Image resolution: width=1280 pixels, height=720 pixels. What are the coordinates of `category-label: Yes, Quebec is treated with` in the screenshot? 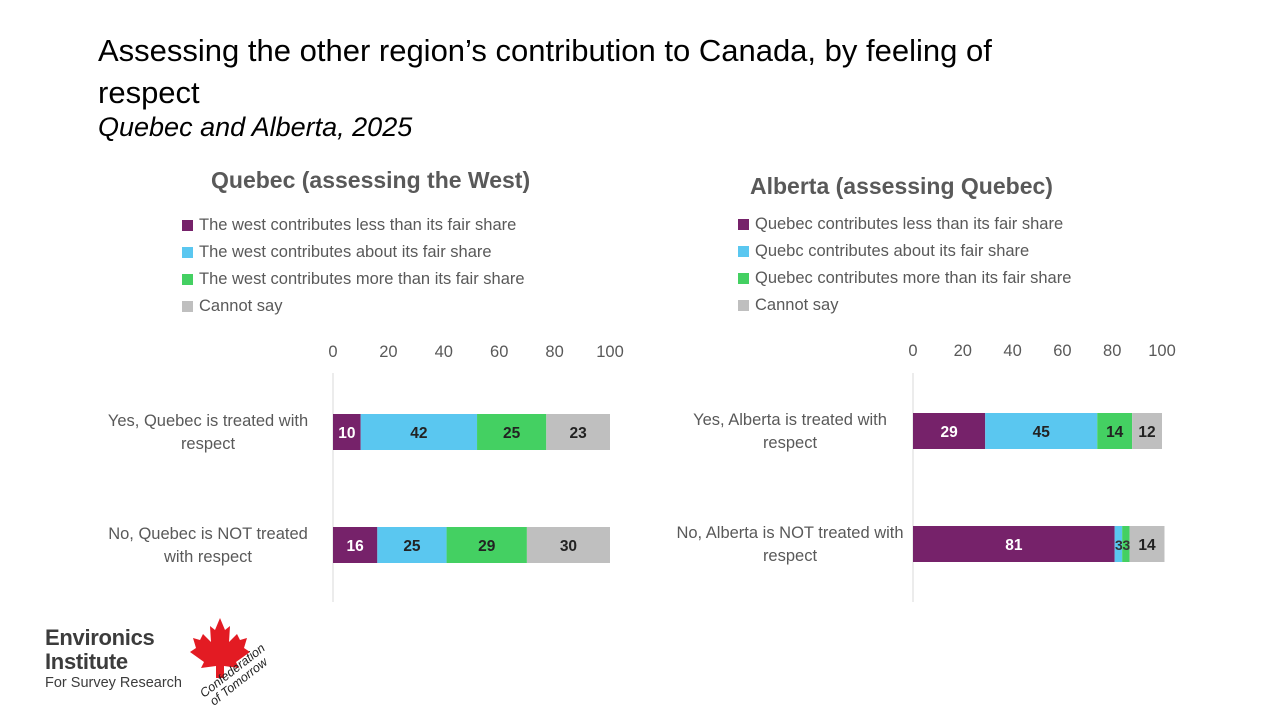 It's located at (208, 421).